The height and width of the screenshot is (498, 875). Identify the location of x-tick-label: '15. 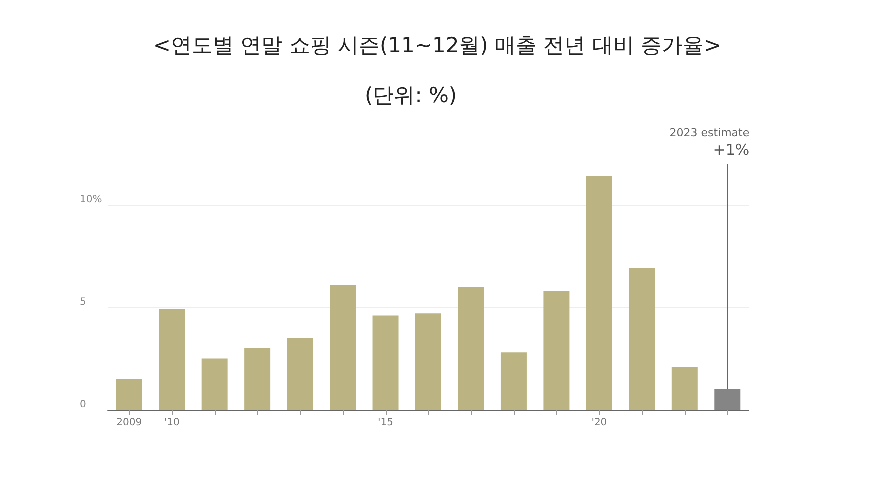
(386, 423).